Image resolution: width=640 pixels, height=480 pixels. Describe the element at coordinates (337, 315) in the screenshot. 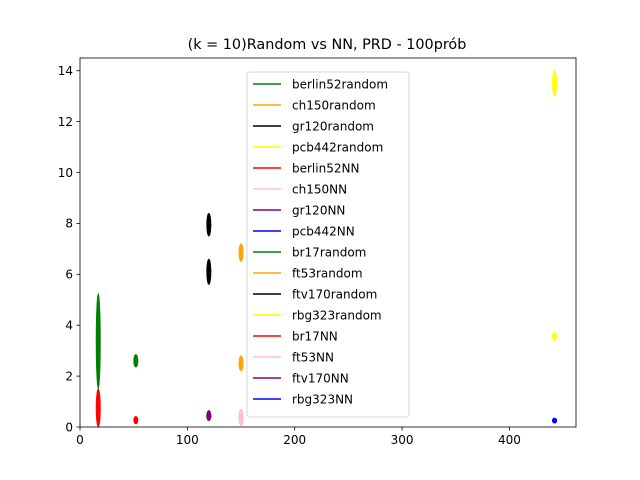

I see `legend-label: rbg323random` at that location.